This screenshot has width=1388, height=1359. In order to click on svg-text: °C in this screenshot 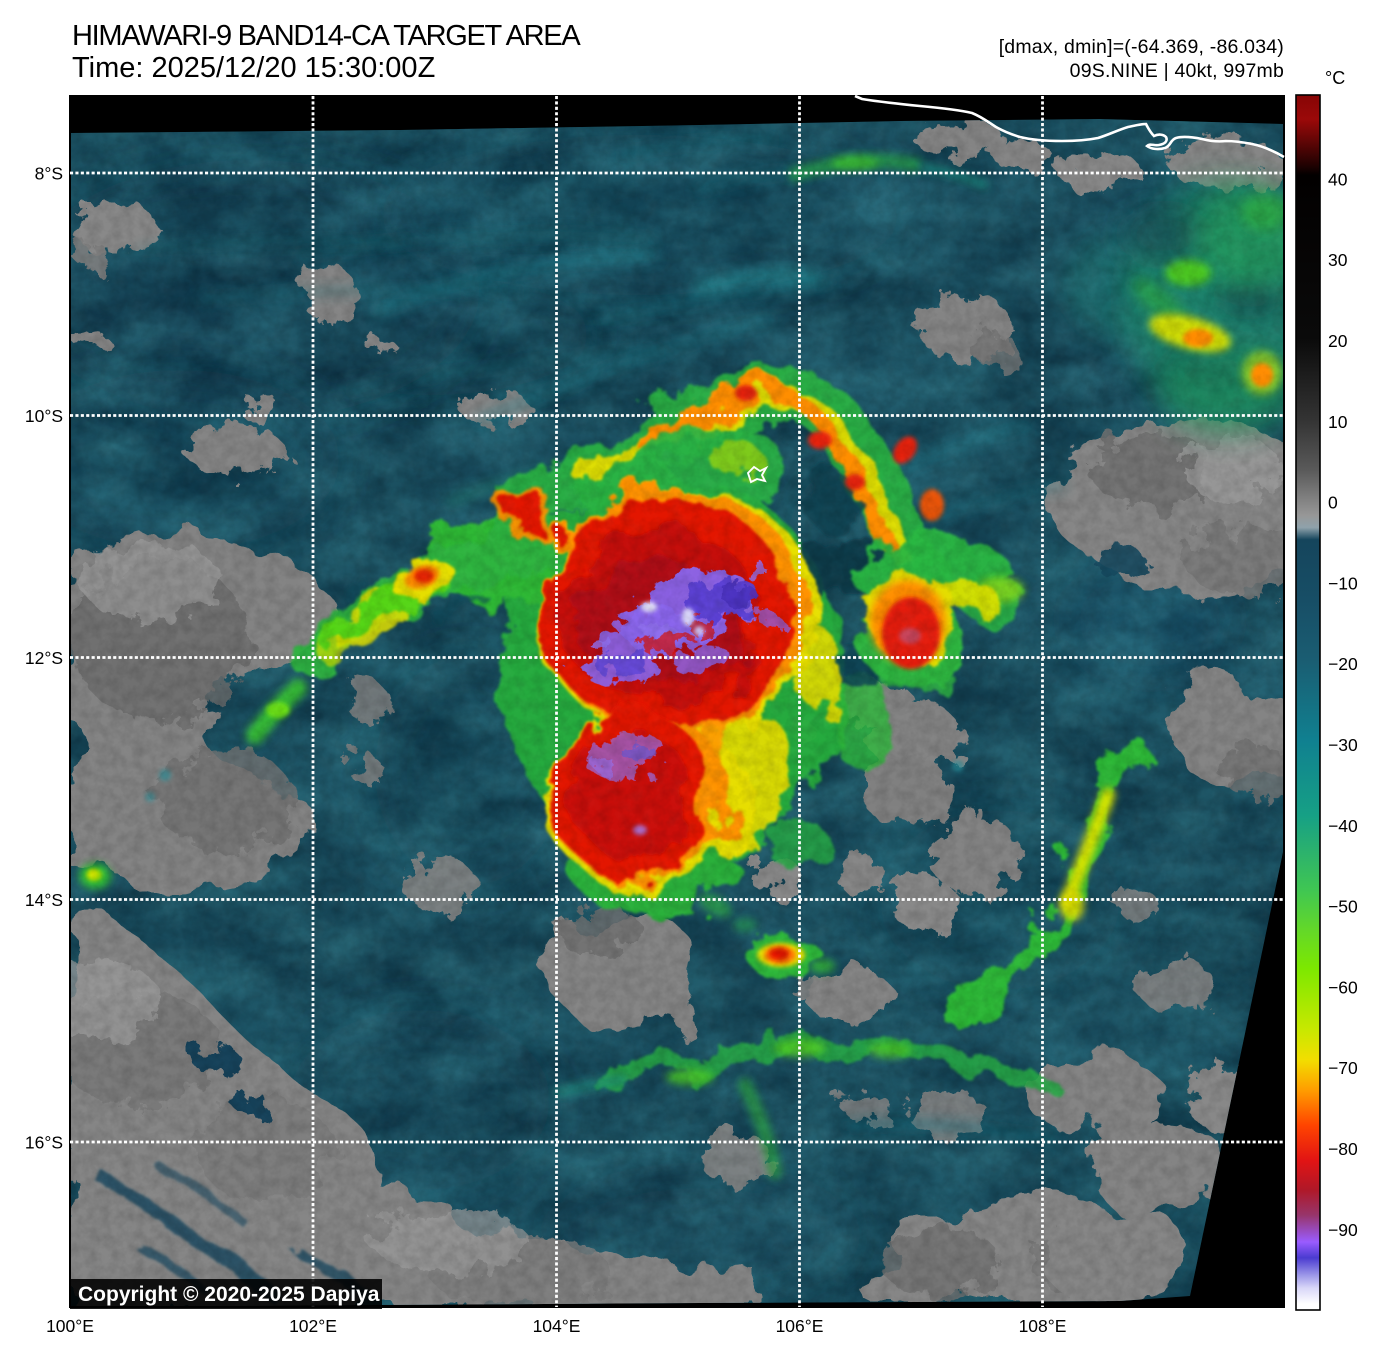, I will do `click(1335, 78)`.